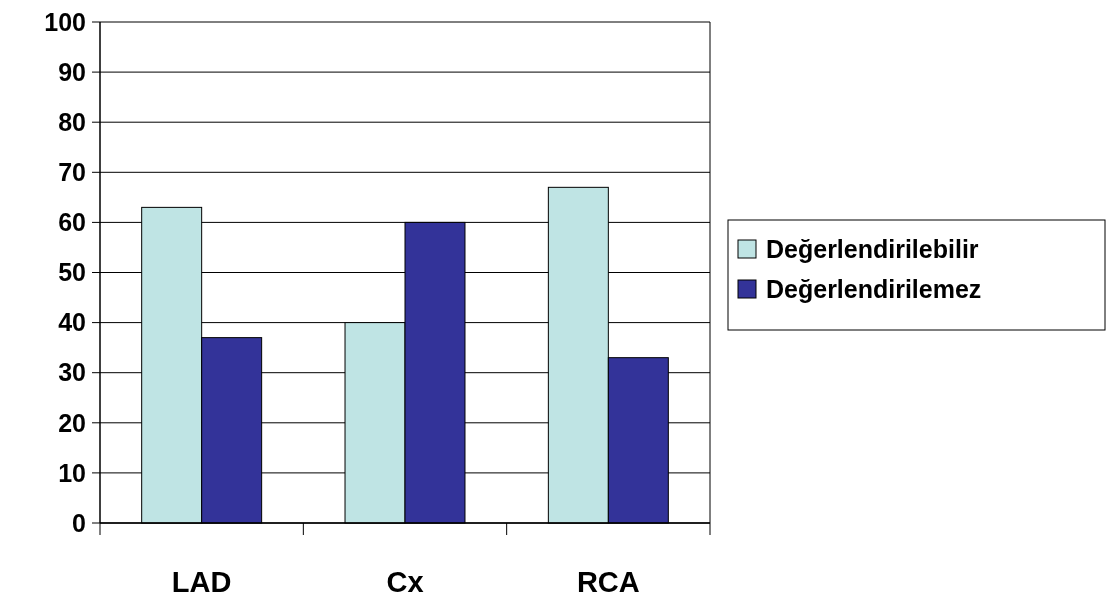 This screenshot has height=601, width=1111. I want to click on y-tick-label: 10, so click(72, 472).